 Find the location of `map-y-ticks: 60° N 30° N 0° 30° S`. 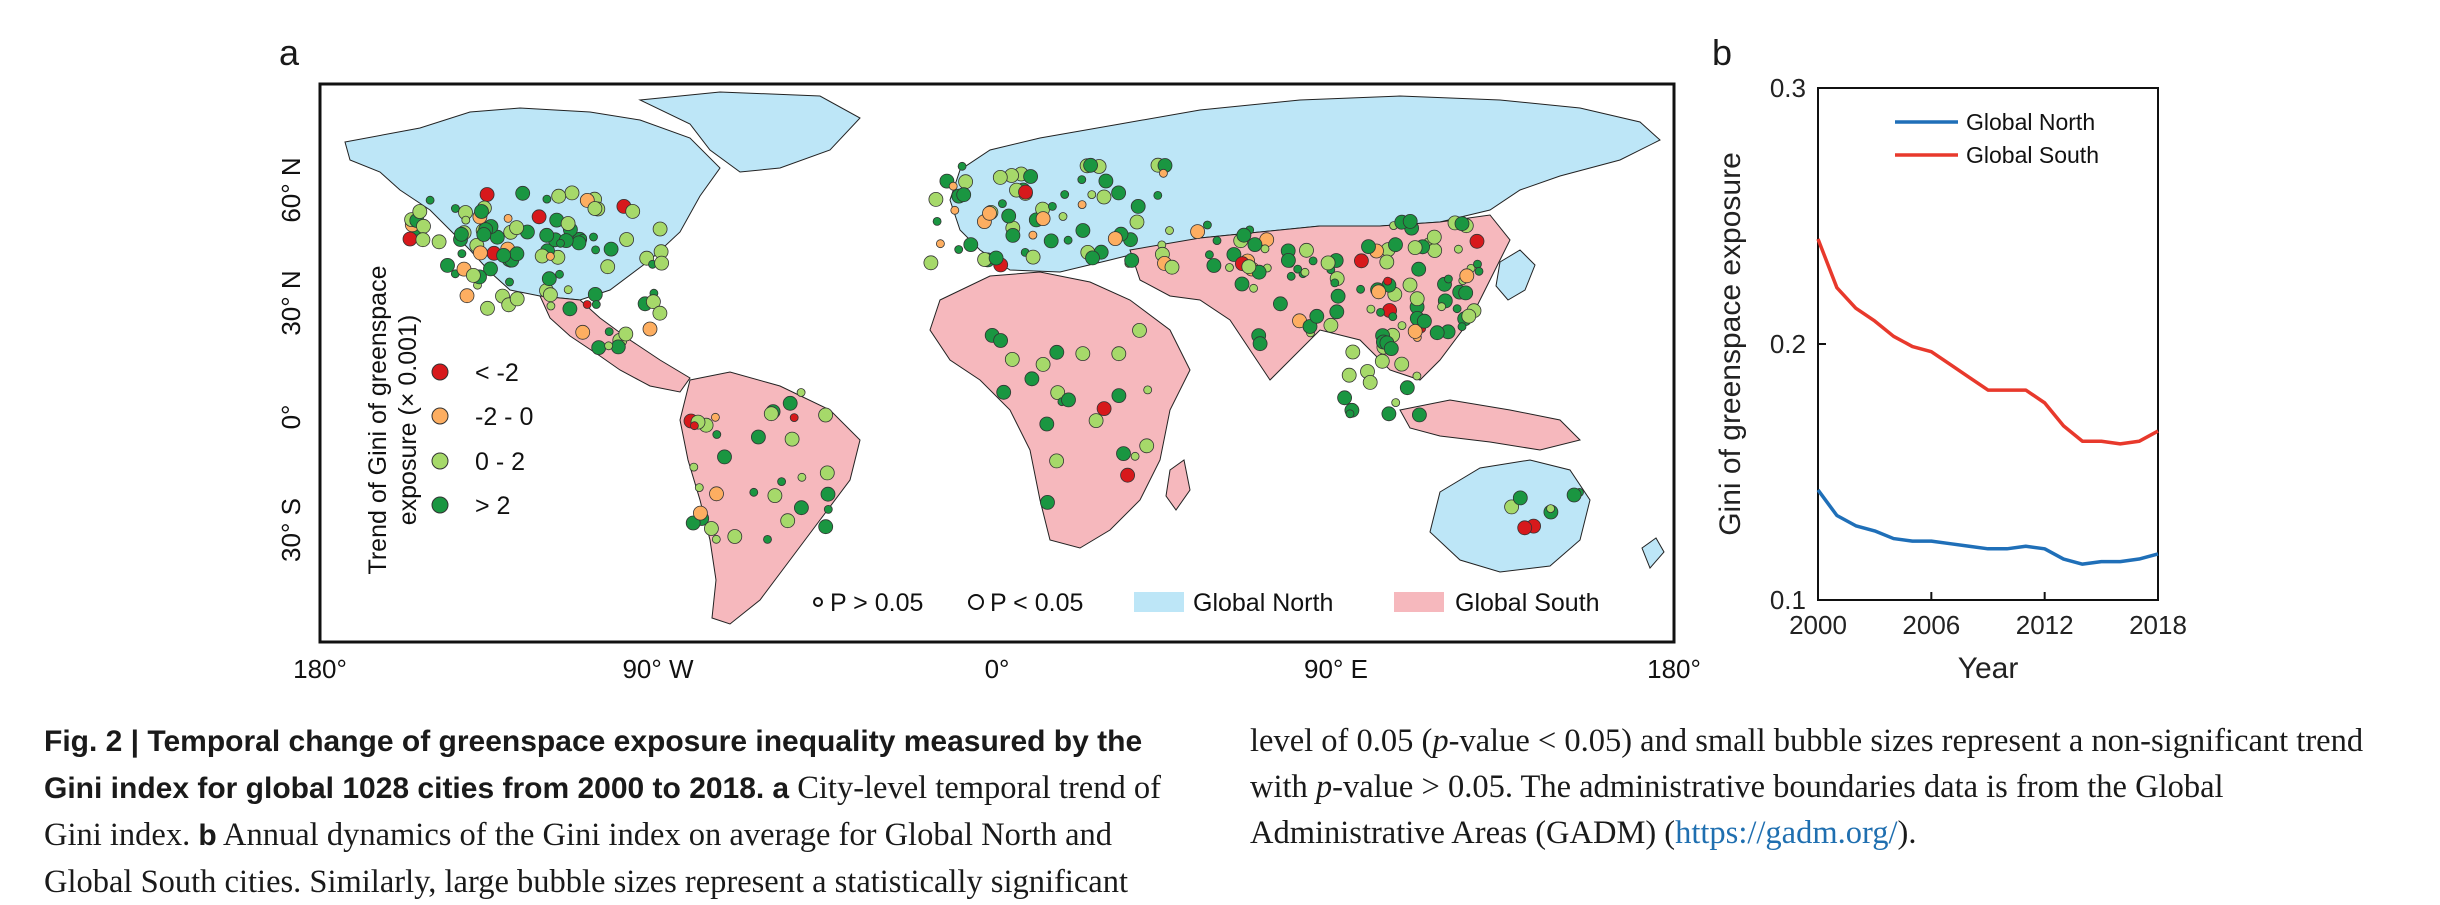

map-y-ticks: 60° N 30° N 0° 30° S is located at coordinates (291, 359).